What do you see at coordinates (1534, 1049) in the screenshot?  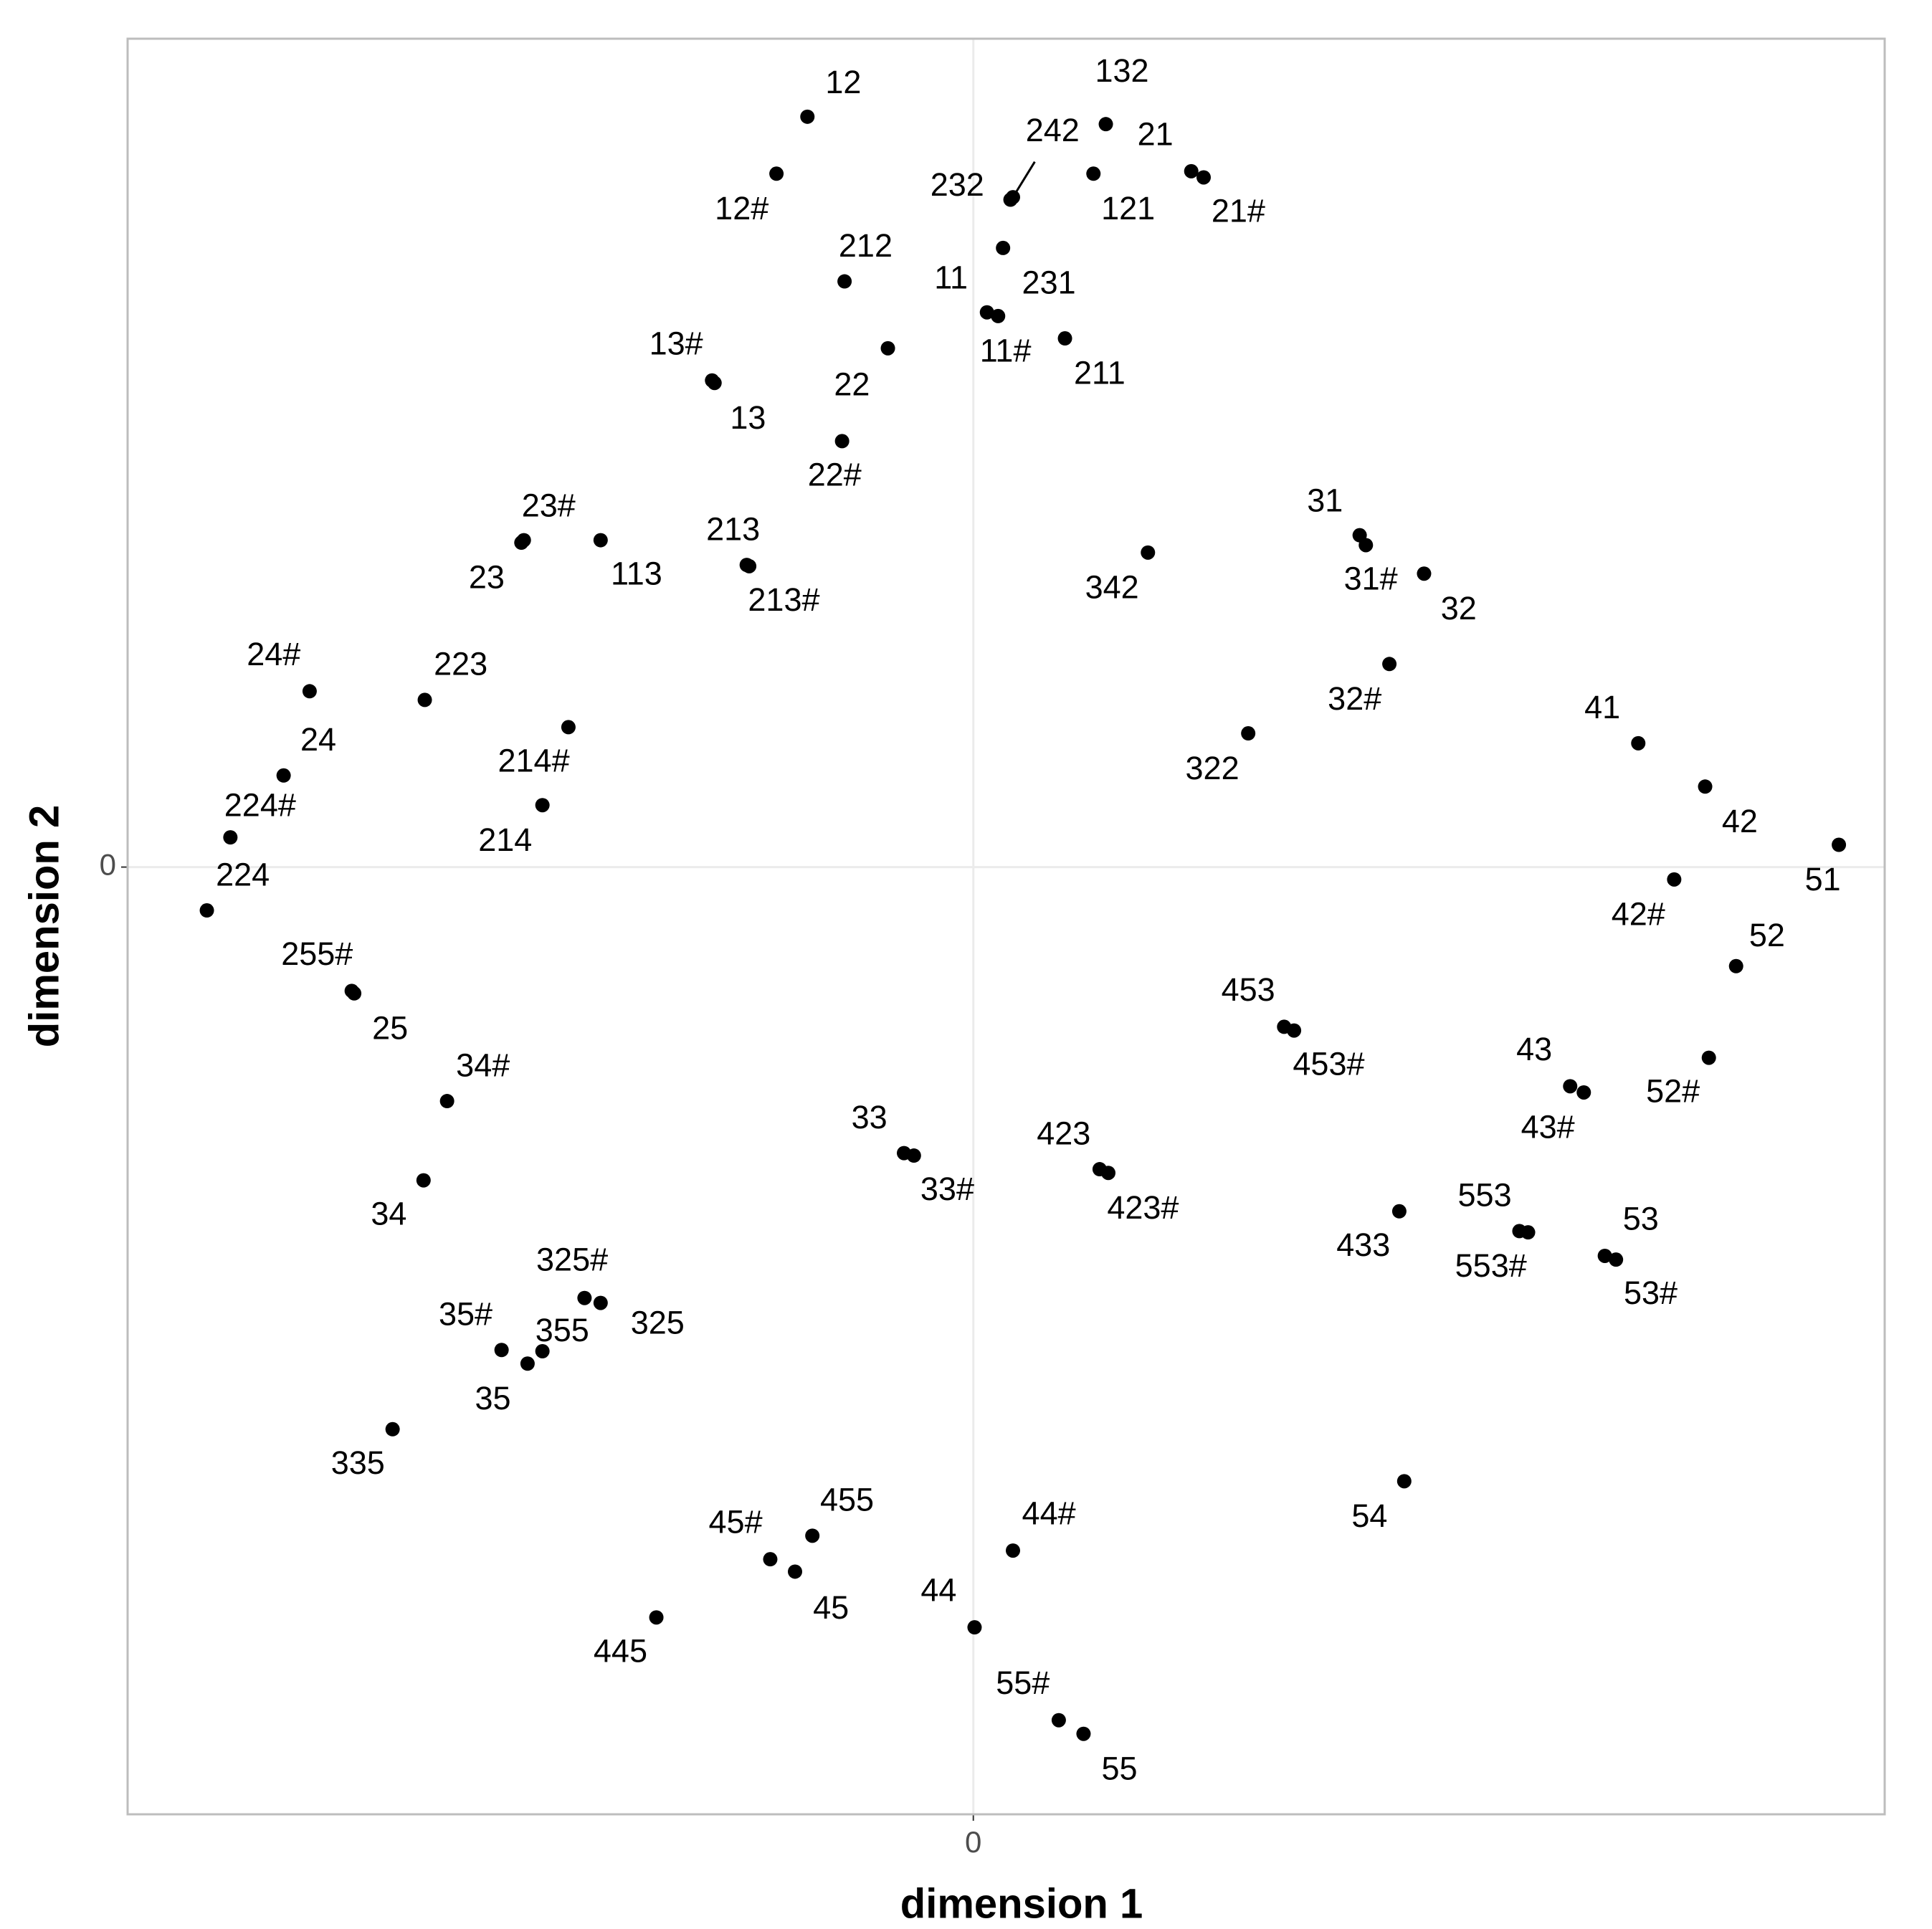 I see `point-label: 43` at bounding box center [1534, 1049].